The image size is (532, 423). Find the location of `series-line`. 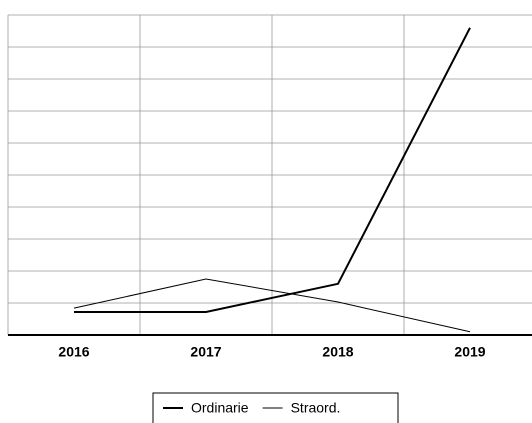

series-line is located at coordinates (272, 305).